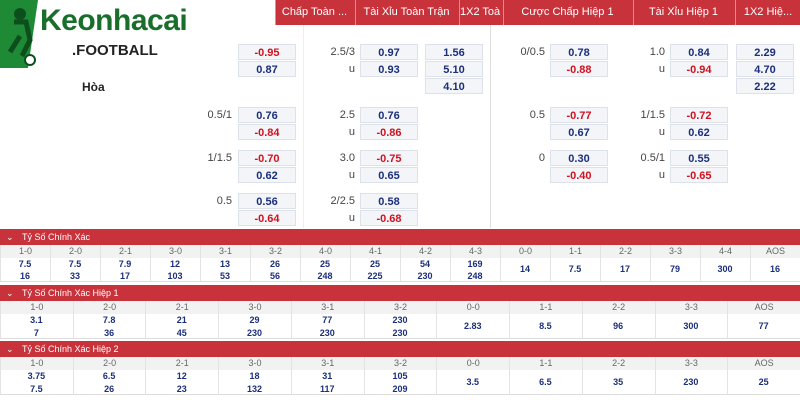 The image size is (800, 400). Describe the element at coordinates (389, 201) in the screenshot. I see `odds-cell: 0.58` at that location.